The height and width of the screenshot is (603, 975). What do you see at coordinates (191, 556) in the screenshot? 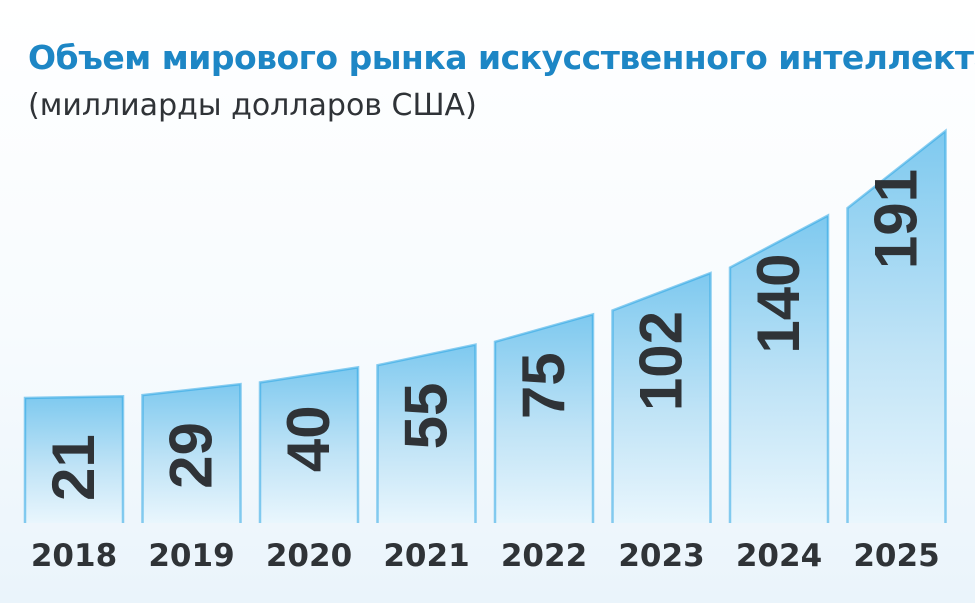
I see `x-tick-label: 2019` at bounding box center [191, 556].